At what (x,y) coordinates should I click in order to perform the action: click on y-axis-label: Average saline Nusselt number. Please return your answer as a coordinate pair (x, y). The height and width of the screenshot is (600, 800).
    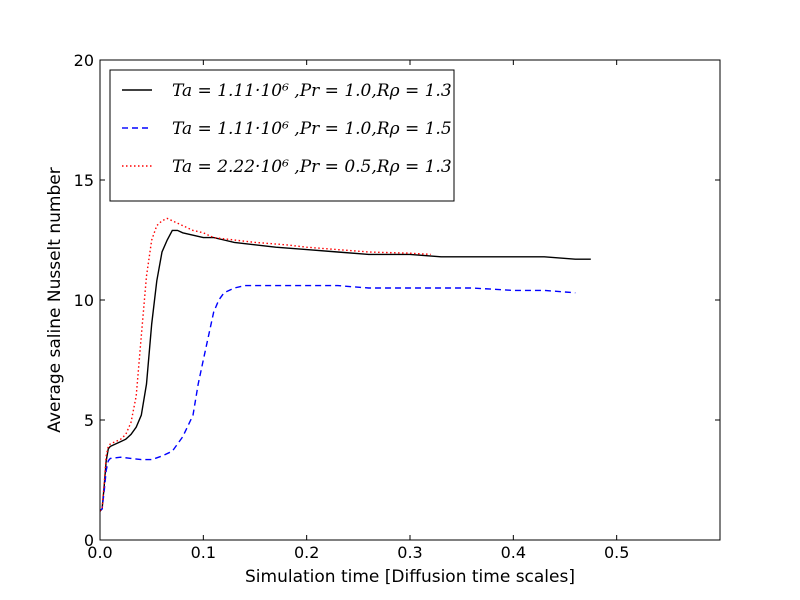
    Looking at the image, I should click on (55, 299).